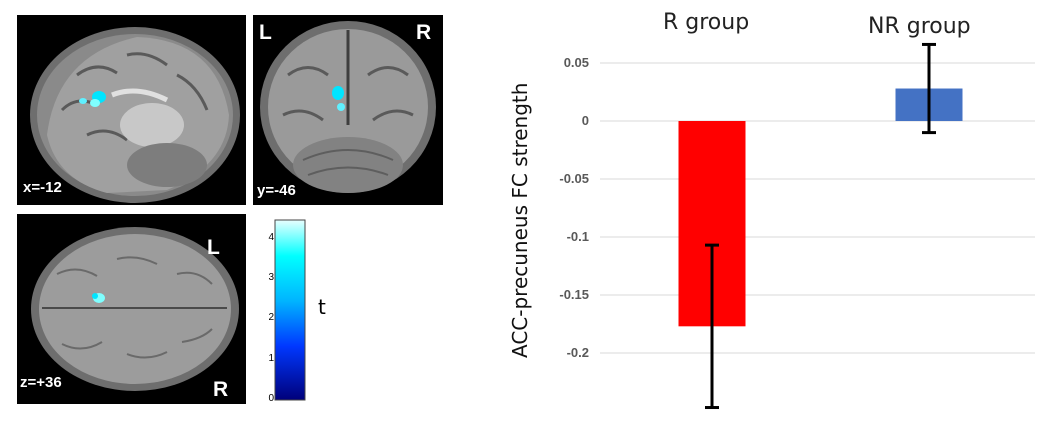  What do you see at coordinates (348, 107) in the screenshot?
I see `coronal-brain-image` at bounding box center [348, 107].